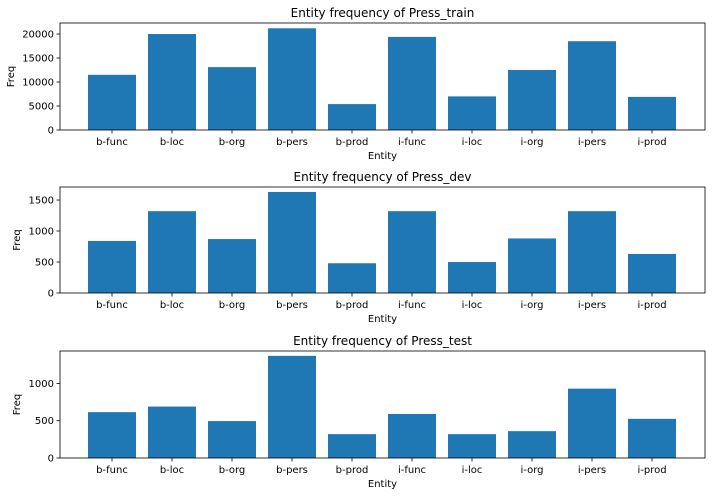  I want to click on y-tick-label: 20000, so click(38, 35).